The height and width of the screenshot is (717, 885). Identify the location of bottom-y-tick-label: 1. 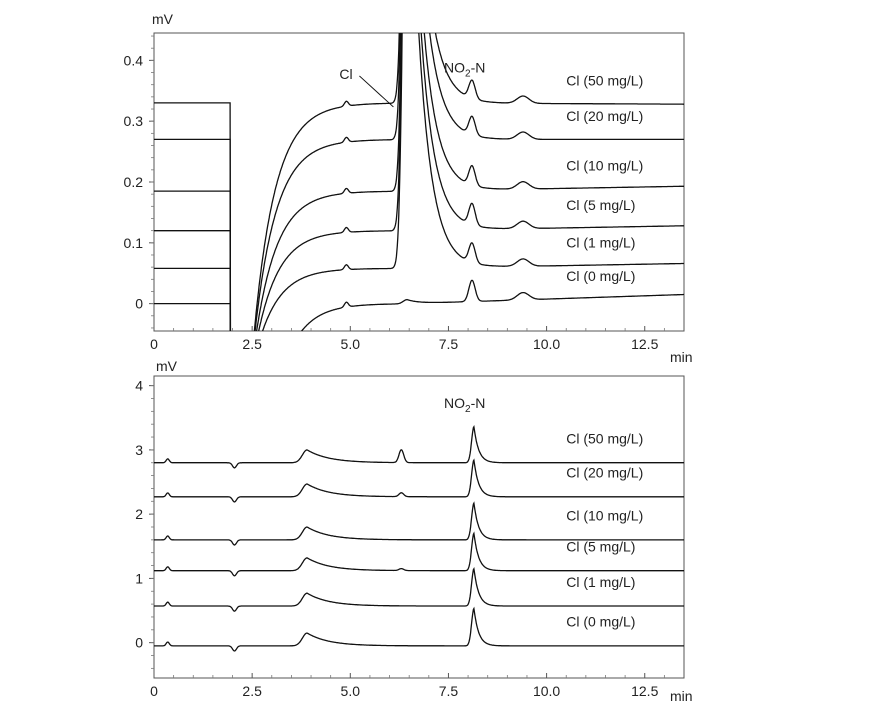
(139, 578).